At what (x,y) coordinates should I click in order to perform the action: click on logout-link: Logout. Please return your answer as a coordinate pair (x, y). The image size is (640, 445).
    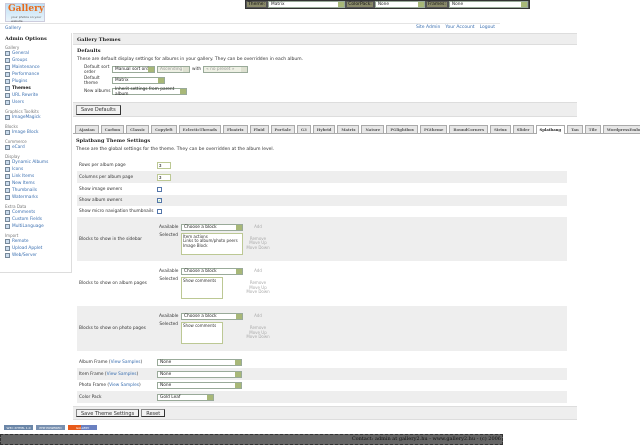
    Looking at the image, I should click on (487, 27).